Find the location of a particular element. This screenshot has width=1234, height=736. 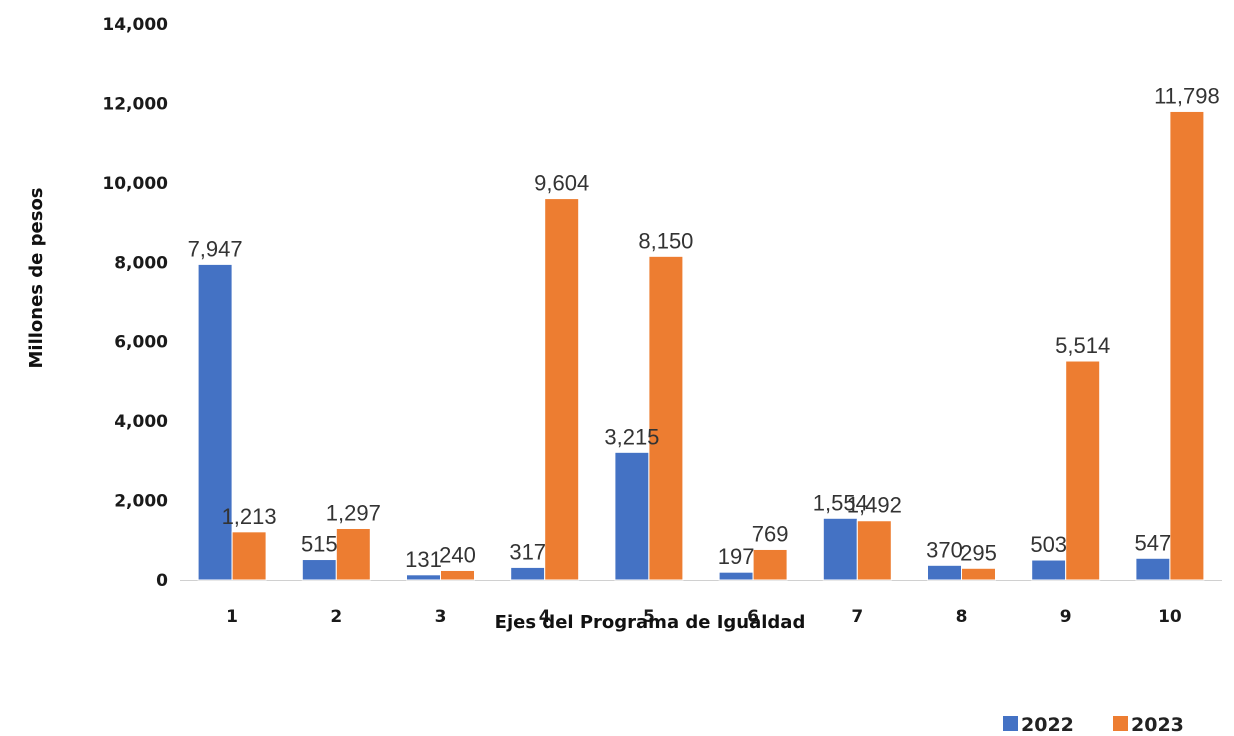

x-tick-label: 8 is located at coordinates (962, 617).